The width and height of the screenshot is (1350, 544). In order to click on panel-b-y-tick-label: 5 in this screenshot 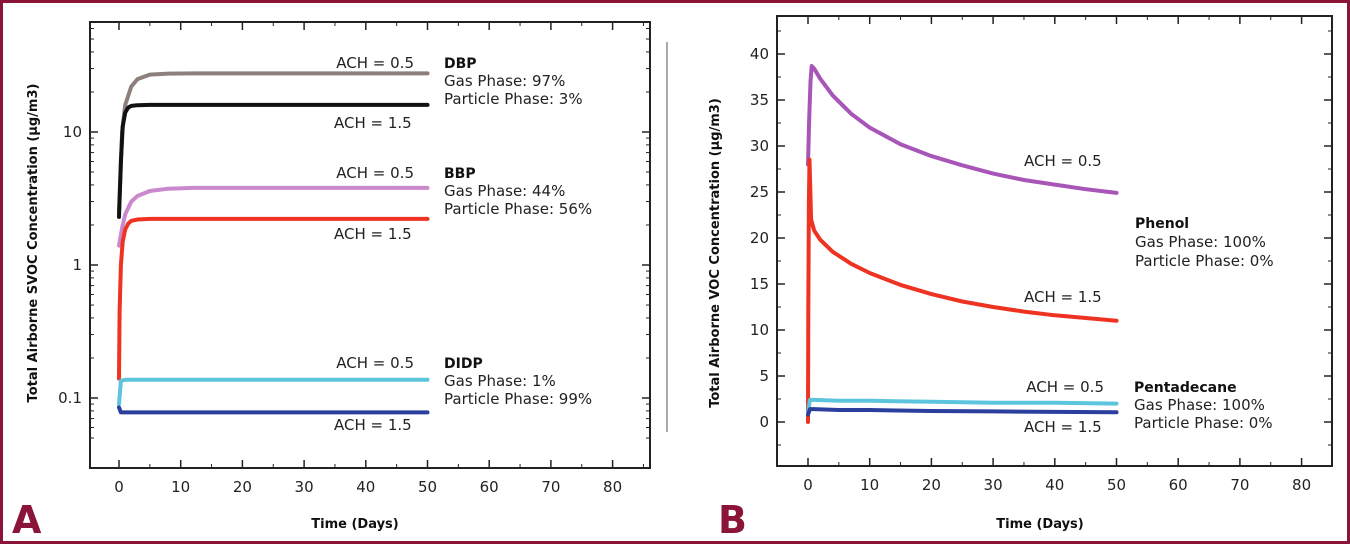, I will do `click(764, 376)`.